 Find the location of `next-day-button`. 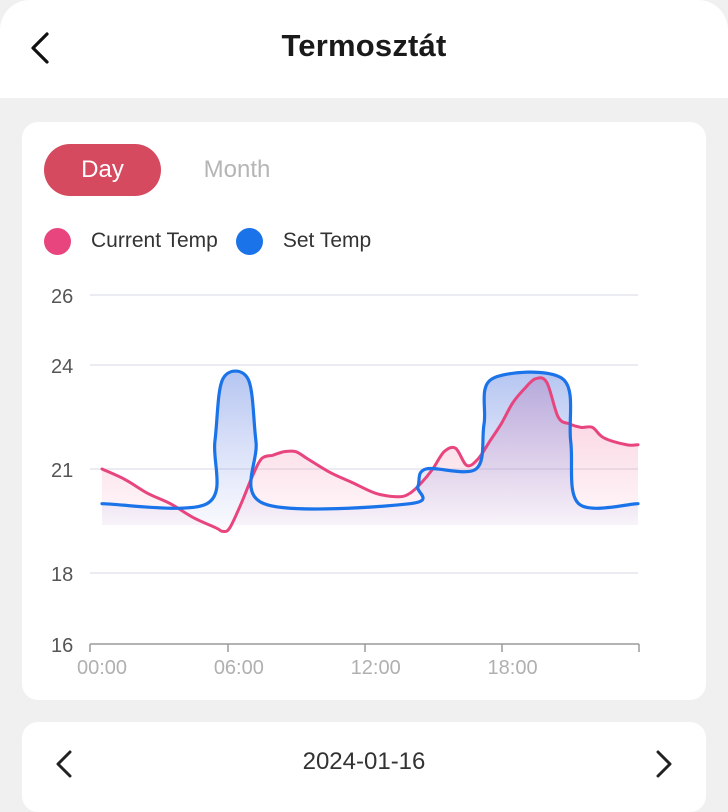

next-day-button is located at coordinates (664, 764).